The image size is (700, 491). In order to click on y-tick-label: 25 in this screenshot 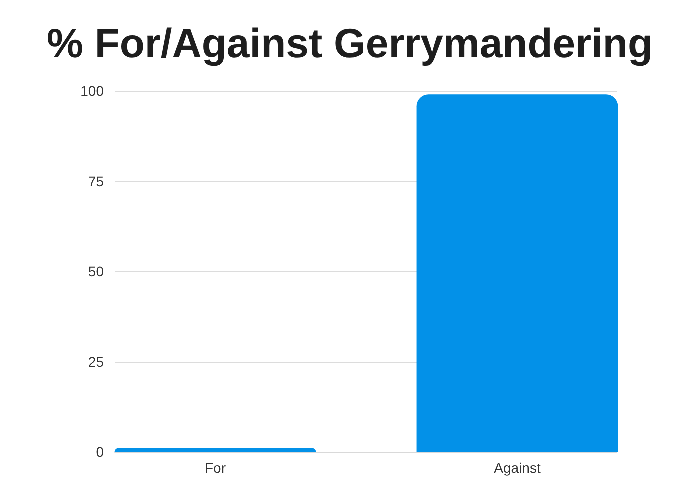, I will do `click(96, 362)`.